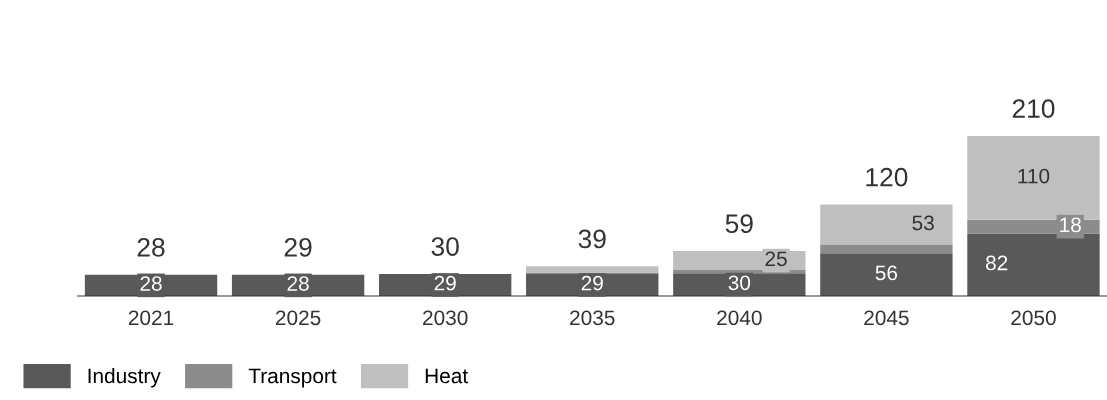  I want to click on x-tick-label: 2050, so click(1033, 318).